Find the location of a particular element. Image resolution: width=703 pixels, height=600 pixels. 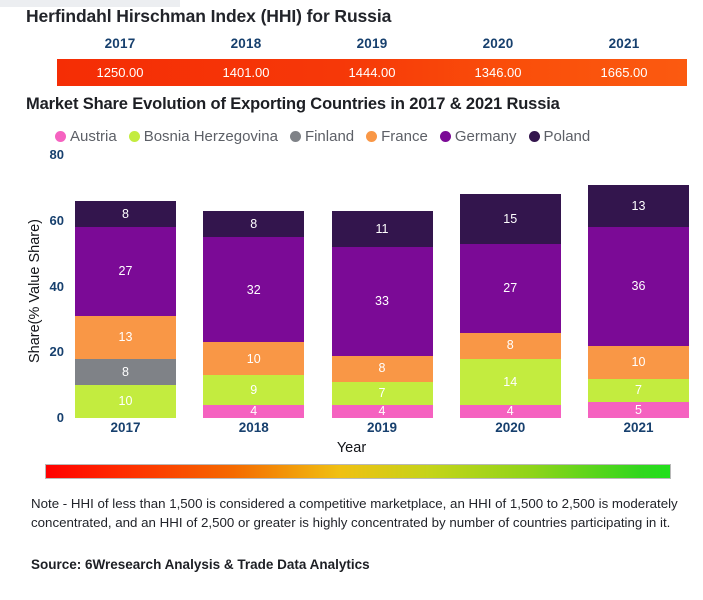

hhi-value-2020: 1346.00 is located at coordinates (498, 72).